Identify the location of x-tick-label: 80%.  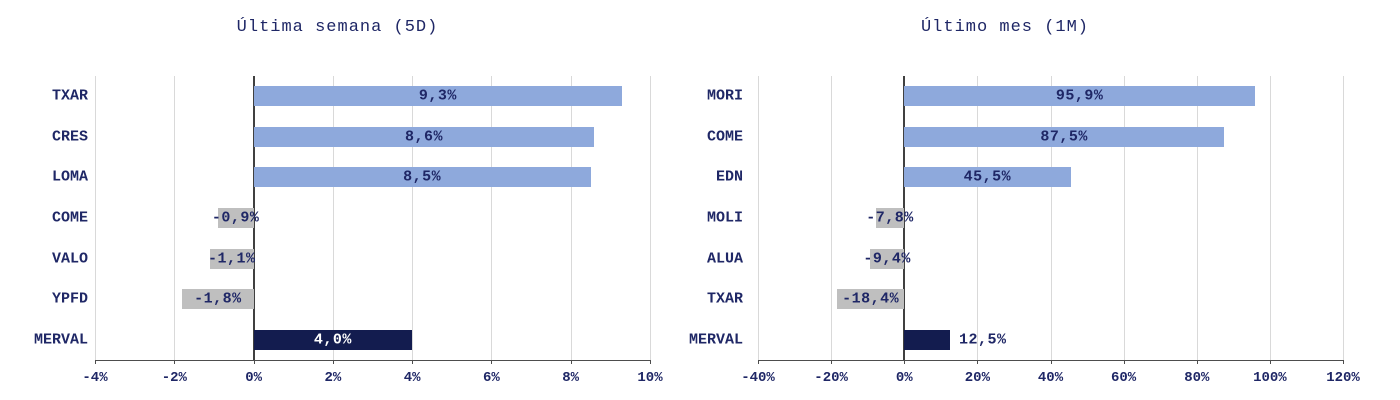
(1197, 378).